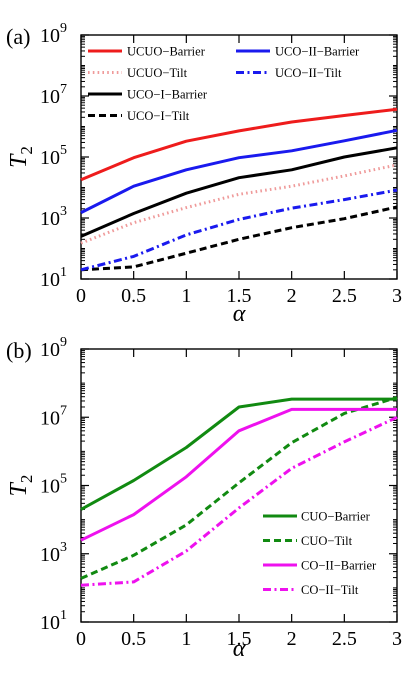  I want to click on legend-label: CUO−Barrier, so click(336, 517).